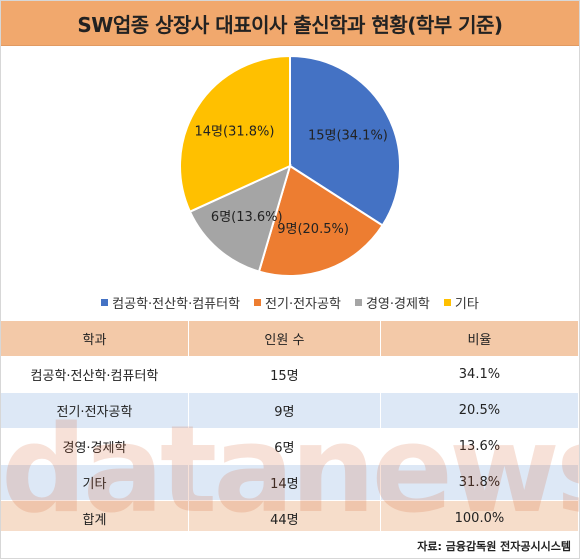 Image resolution: width=580 pixels, height=559 pixels. I want to click on slice-label: 15명(34.1%), so click(348, 135).